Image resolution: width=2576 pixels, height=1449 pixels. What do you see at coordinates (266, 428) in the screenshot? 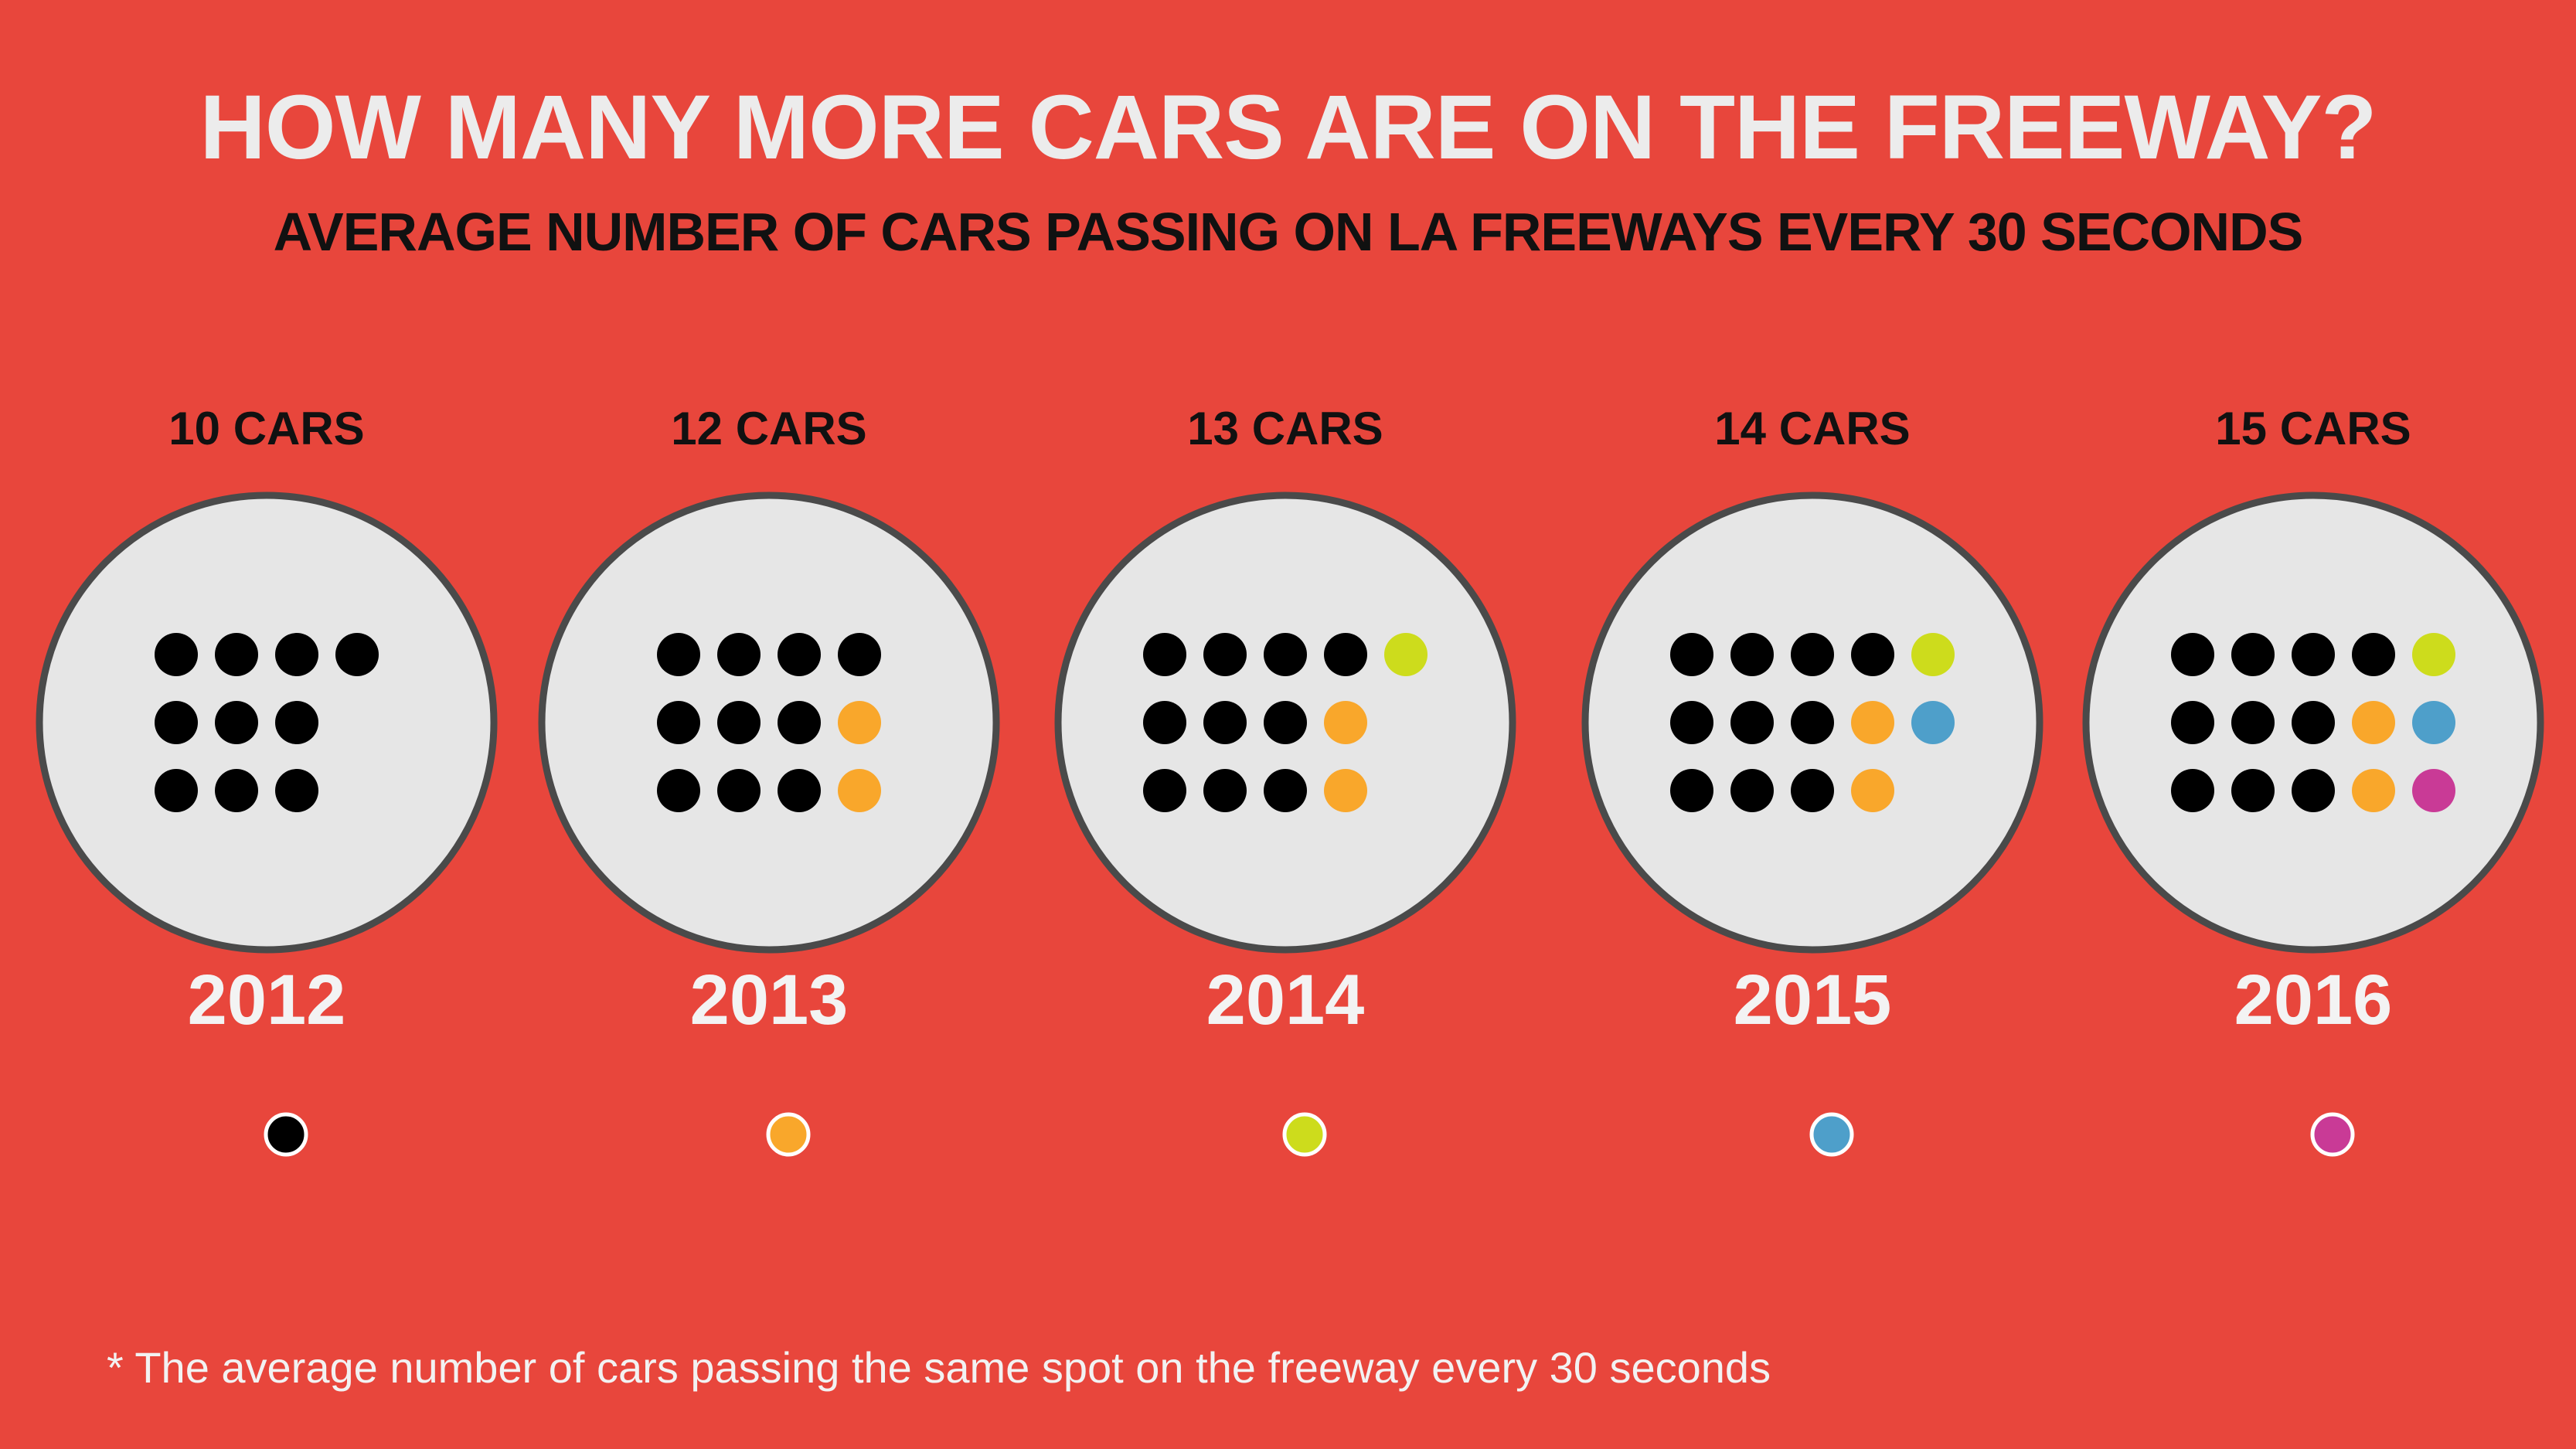
I see `value-label-2012: 10 CARS` at bounding box center [266, 428].